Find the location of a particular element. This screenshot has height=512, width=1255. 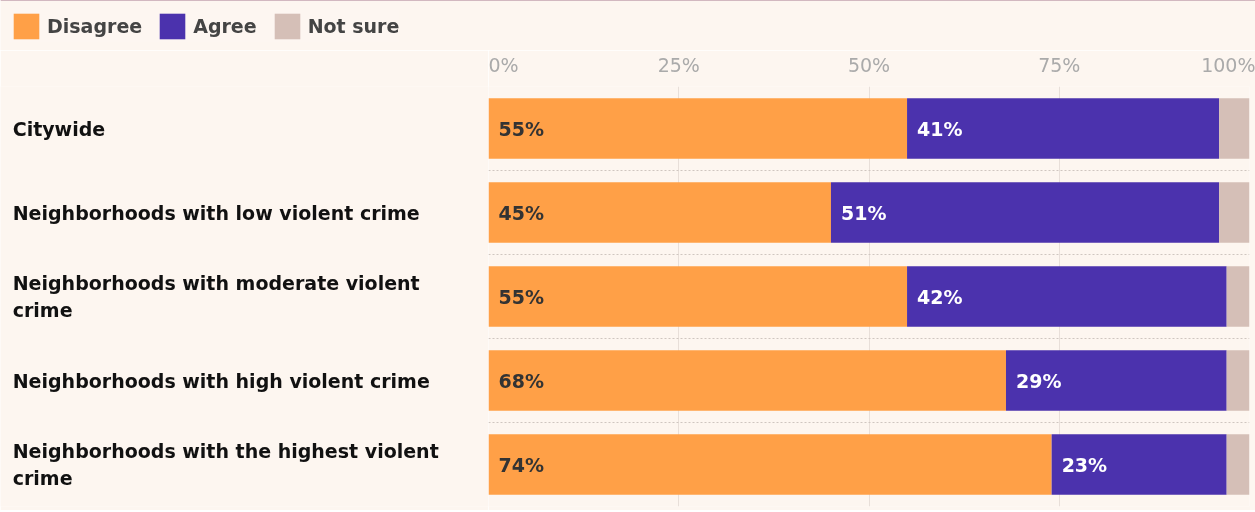

x-tick-label: 50% is located at coordinates (869, 64).